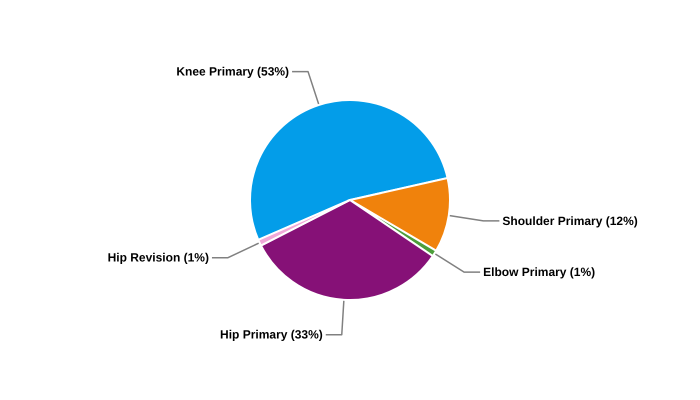 The image size is (700, 400). Describe the element at coordinates (158, 257) in the screenshot. I see `slice-label: Hip Revision (1%)` at that location.